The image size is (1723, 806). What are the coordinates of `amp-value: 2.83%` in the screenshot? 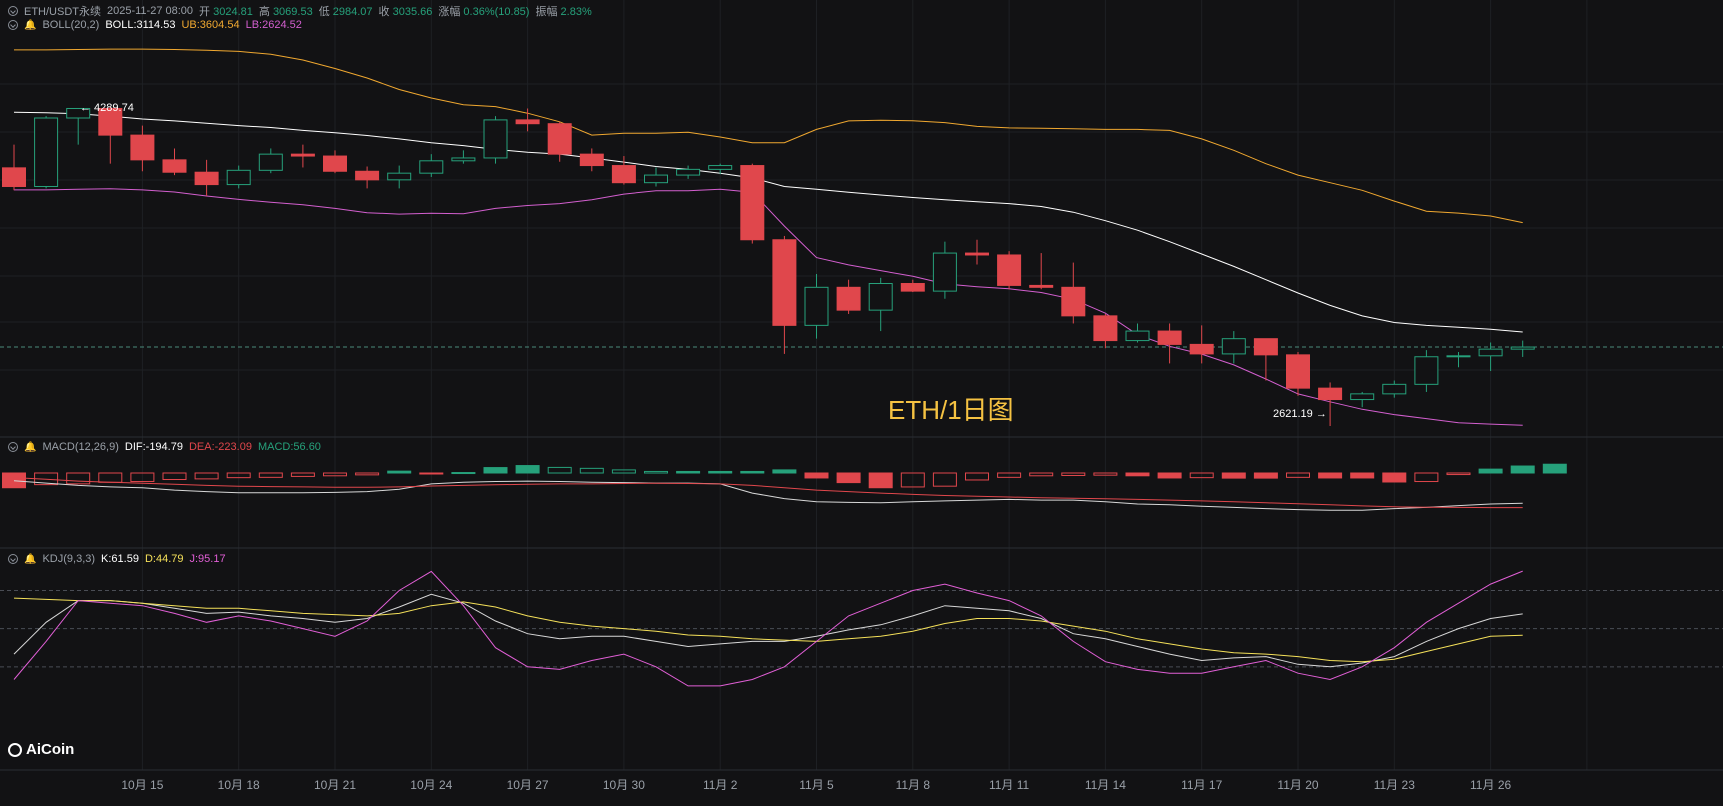 It's located at (576, 12).